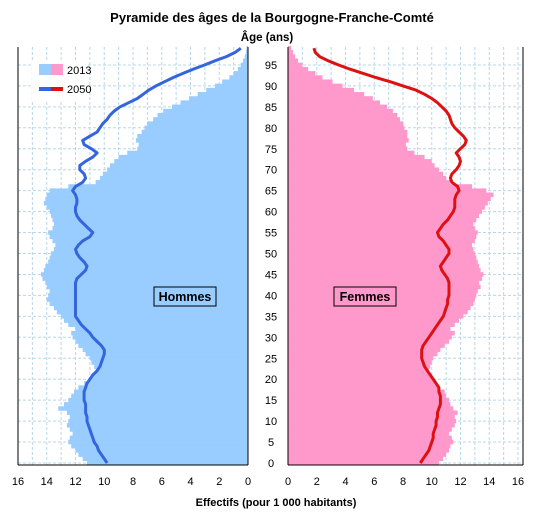 The height and width of the screenshot is (521, 550). I want to click on age-tick-label: 75, so click(271, 150).